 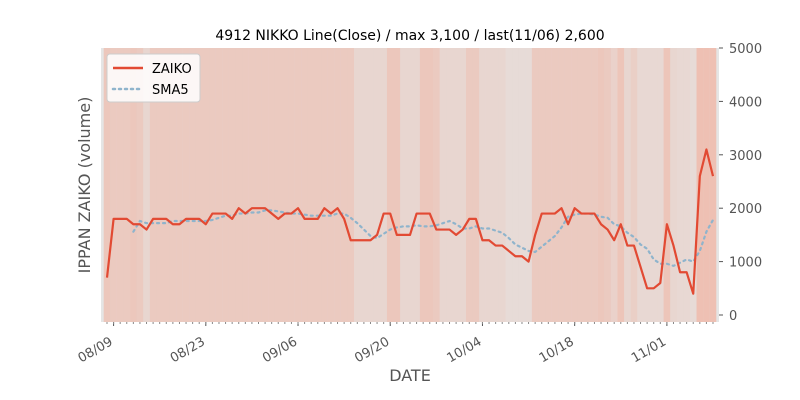 I want to click on x-tick-label: 08/09, so click(x=96, y=350).